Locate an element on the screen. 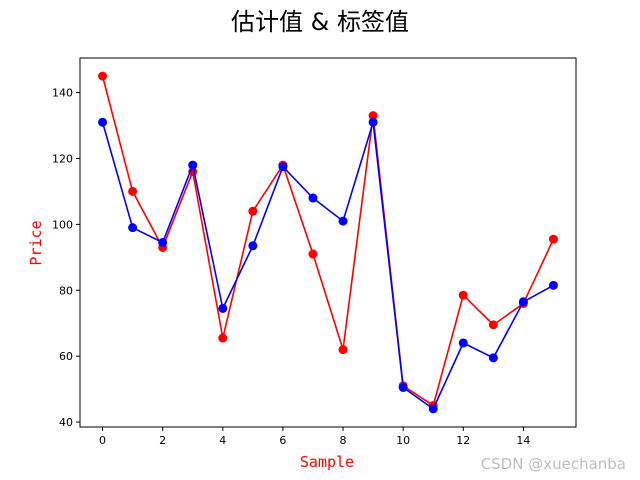  y-tick-label: 140 is located at coordinates (62, 93).